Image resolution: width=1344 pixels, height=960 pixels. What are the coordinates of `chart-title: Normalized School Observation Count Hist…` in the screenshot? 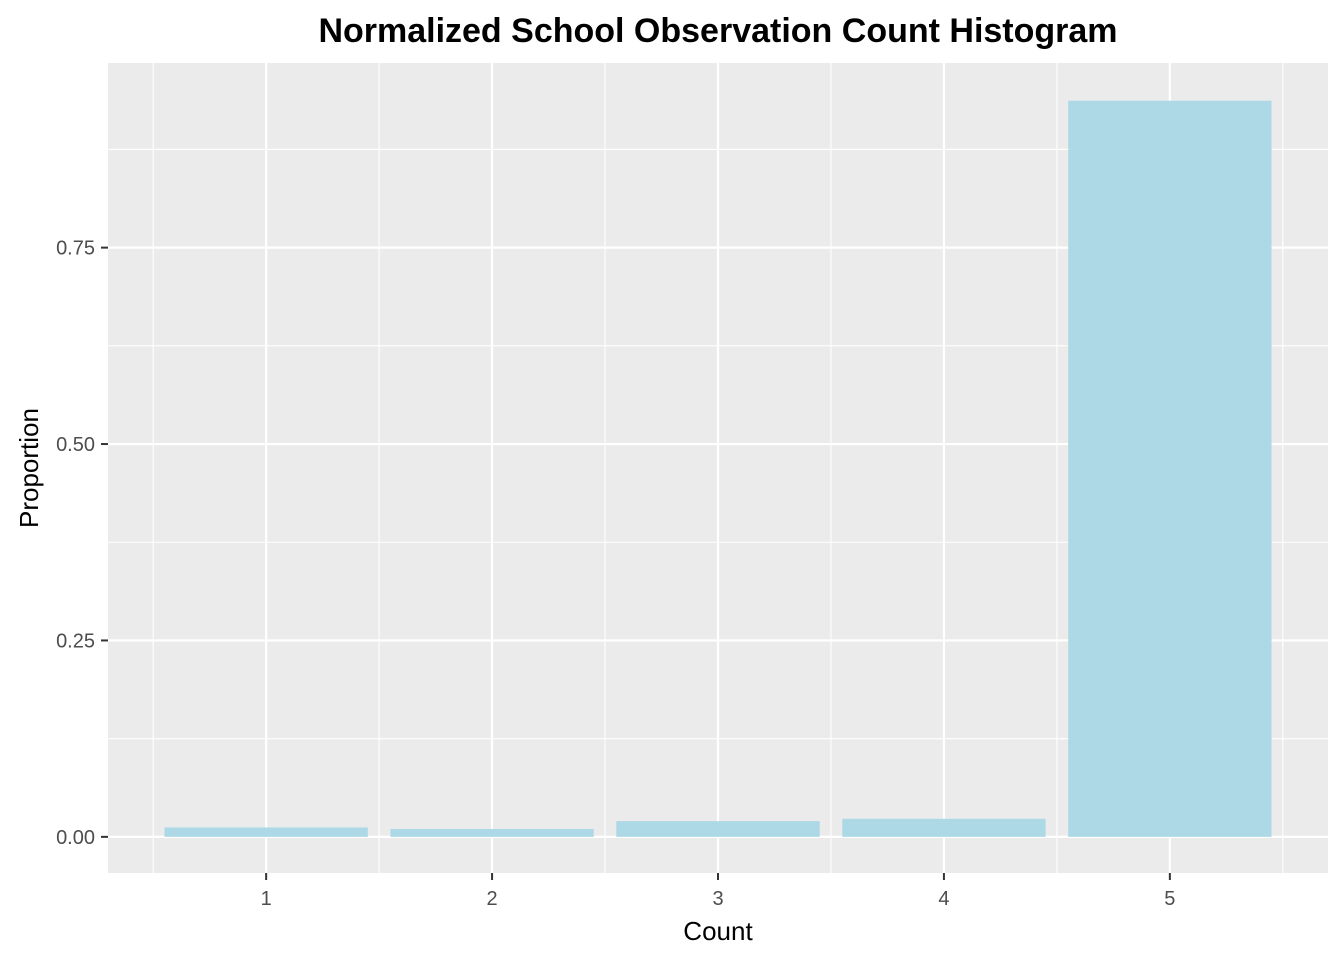 It's located at (717, 31).